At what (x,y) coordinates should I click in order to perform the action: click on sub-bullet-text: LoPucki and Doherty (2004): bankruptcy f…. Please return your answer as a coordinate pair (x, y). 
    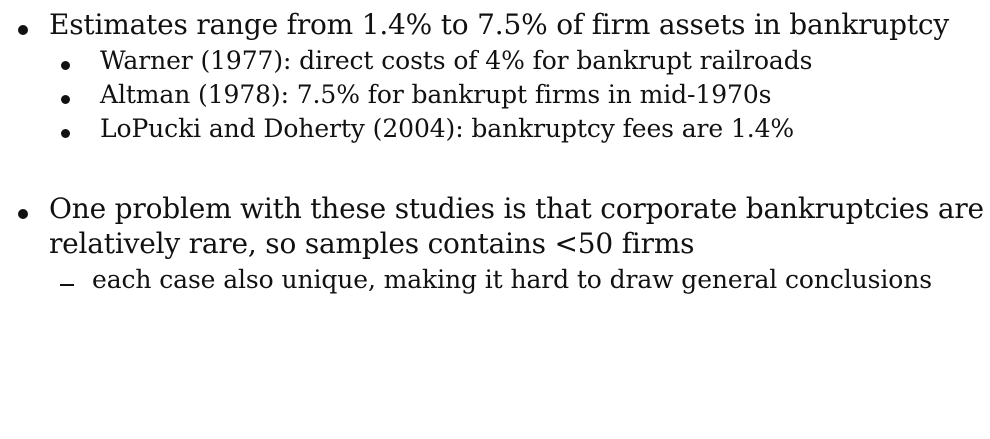
    Looking at the image, I should click on (447, 128).